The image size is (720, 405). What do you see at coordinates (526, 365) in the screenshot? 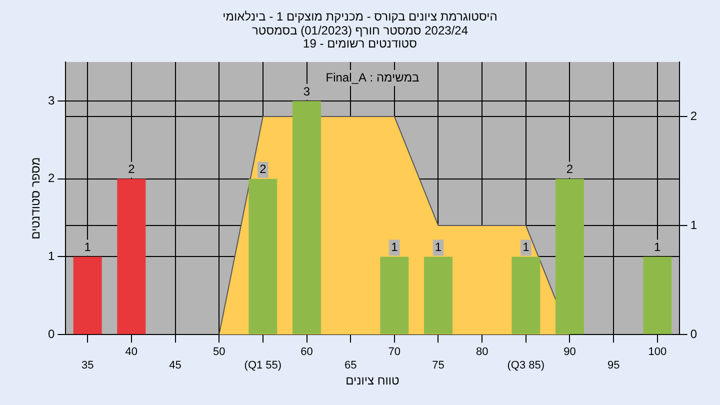
I see `x-tick-label: (Q3 85)` at bounding box center [526, 365].